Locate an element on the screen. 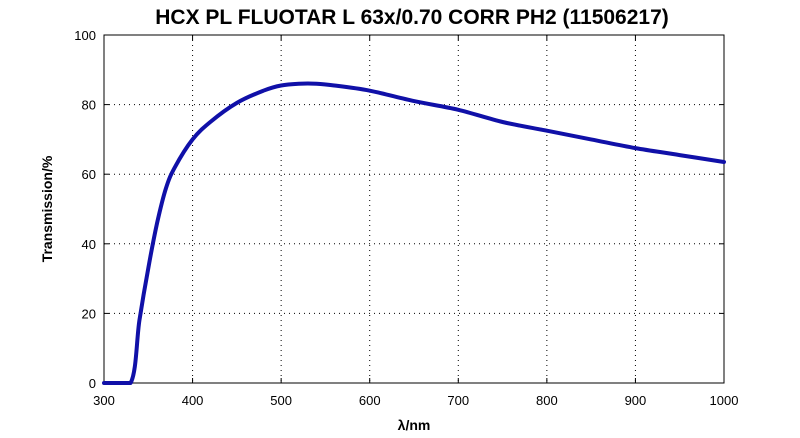 This screenshot has width=800, height=438. x-tick-label: 500 is located at coordinates (281, 400).